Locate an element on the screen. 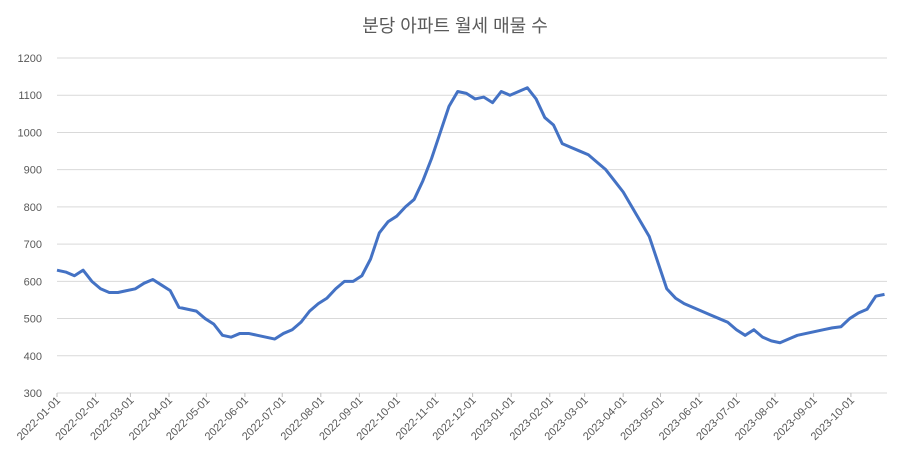 This screenshot has width=911, height=460. y-tick-label: 700 is located at coordinates (33, 245).